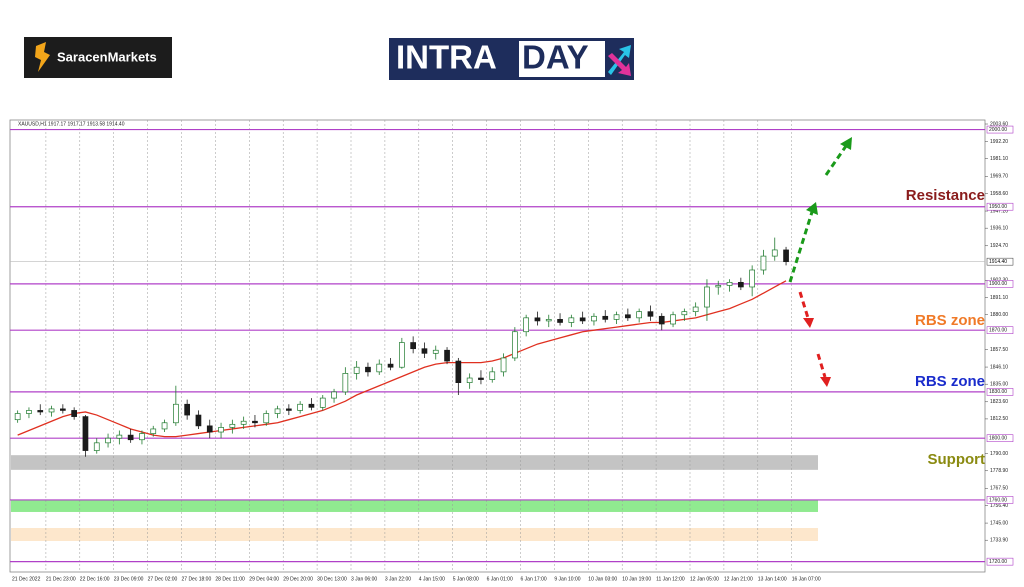 This screenshot has height=587, width=1024. What do you see at coordinates (999, 489) in the screenshot?
I see `y-tick-label: 1767.50` at bounding box center [999, 489].